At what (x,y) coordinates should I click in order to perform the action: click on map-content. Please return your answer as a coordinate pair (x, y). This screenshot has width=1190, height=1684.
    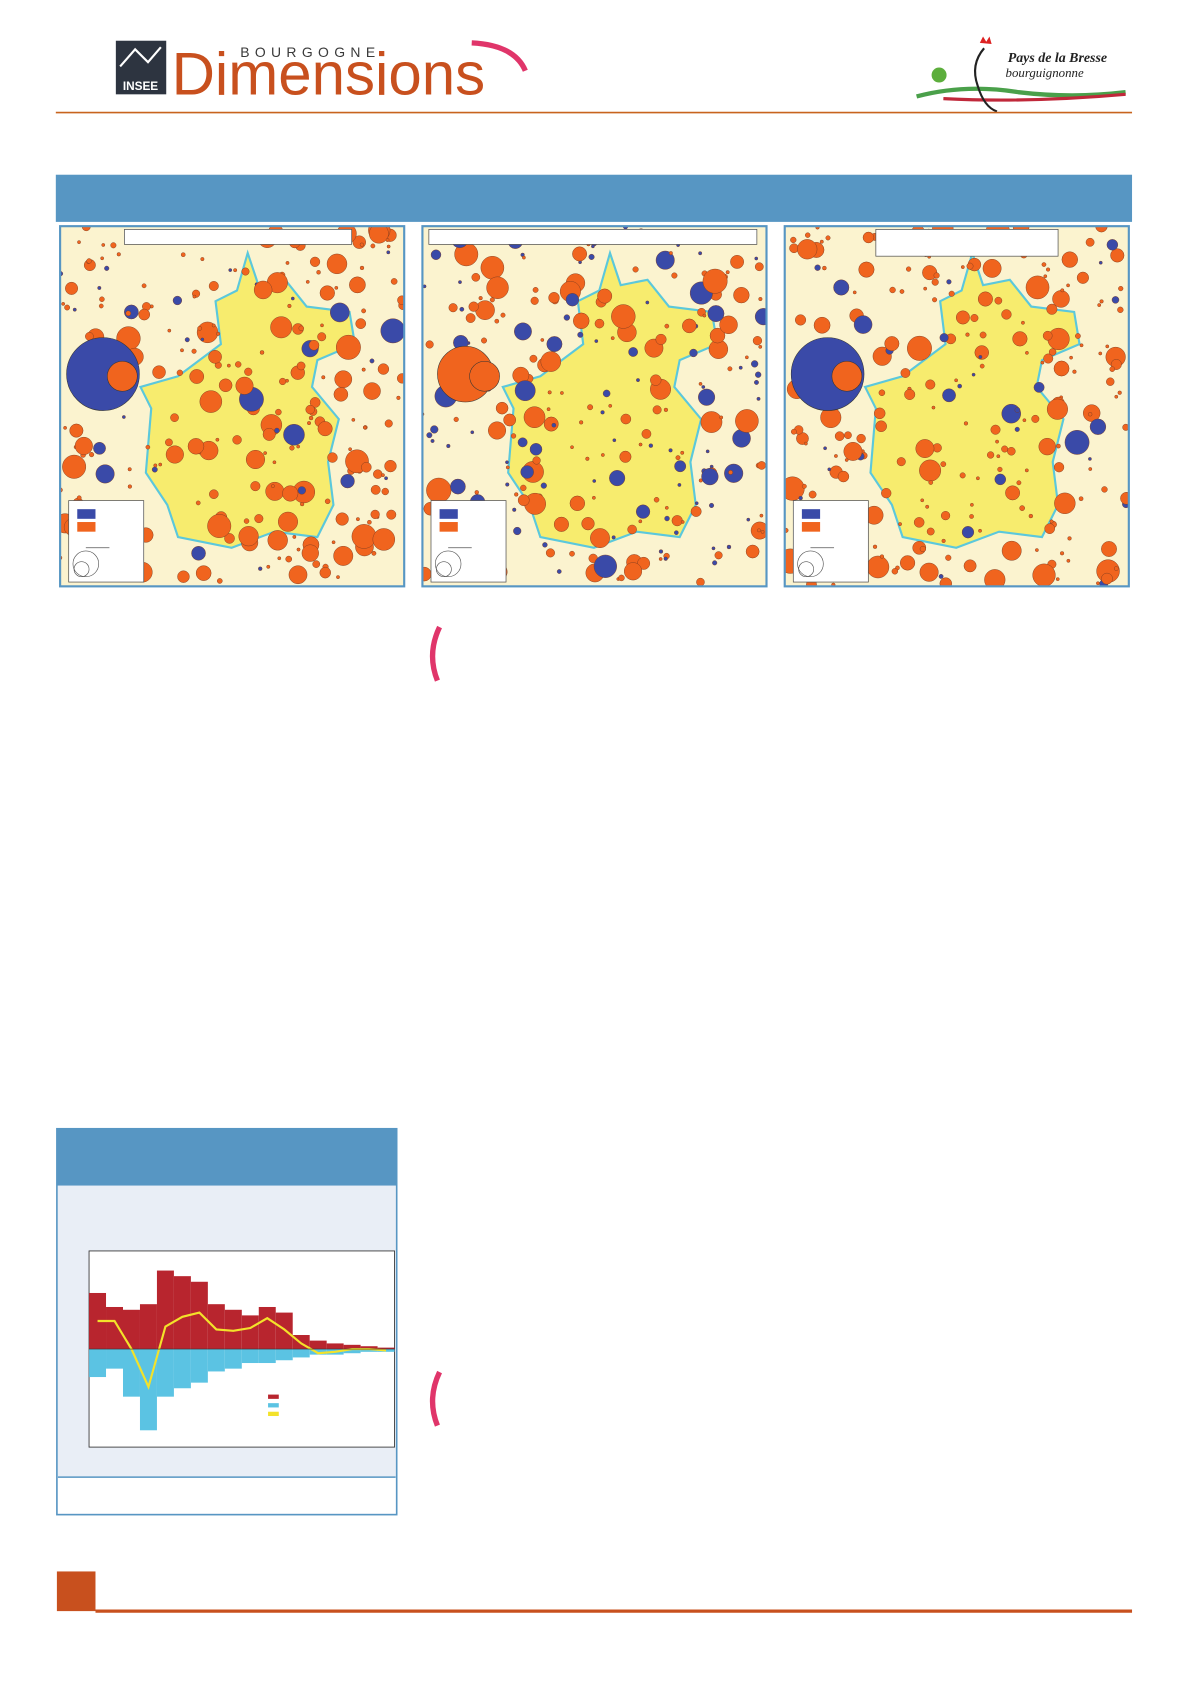
    Looking at the image, I should click on (232, 406).